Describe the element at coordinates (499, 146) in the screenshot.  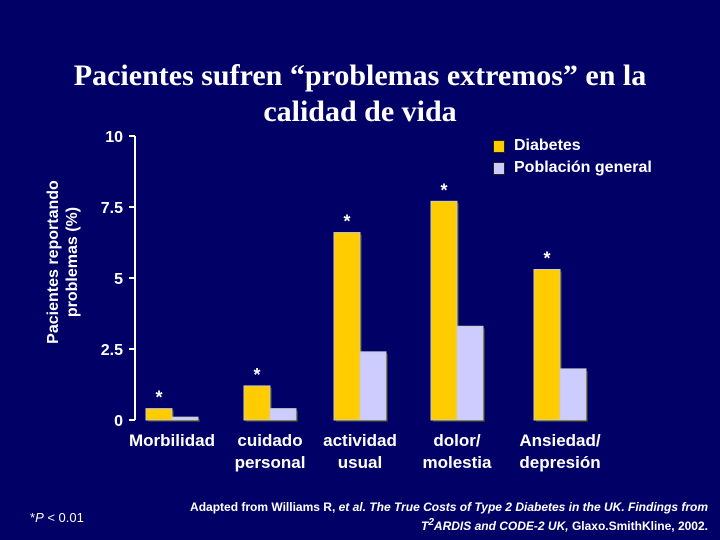
I see `legend-swatch-diabetes` at that location.